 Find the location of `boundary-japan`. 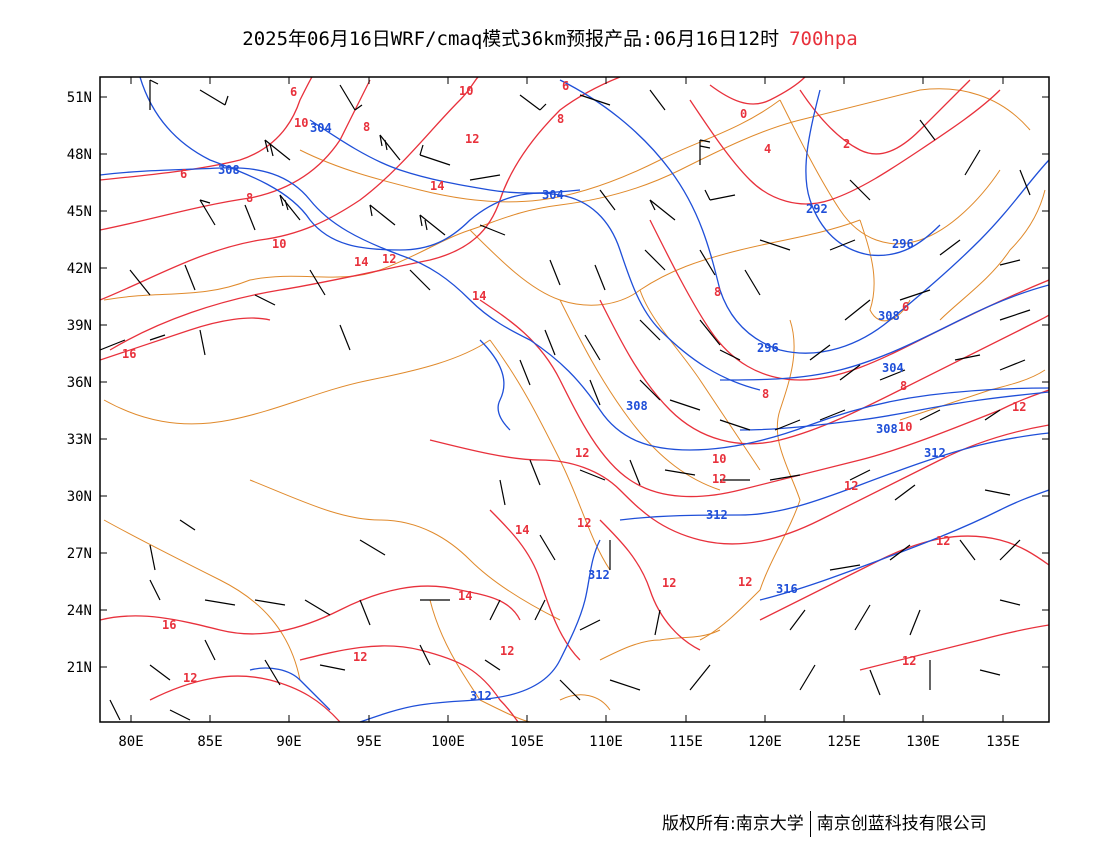

boundary-japan is located at coordinates (992, 255).